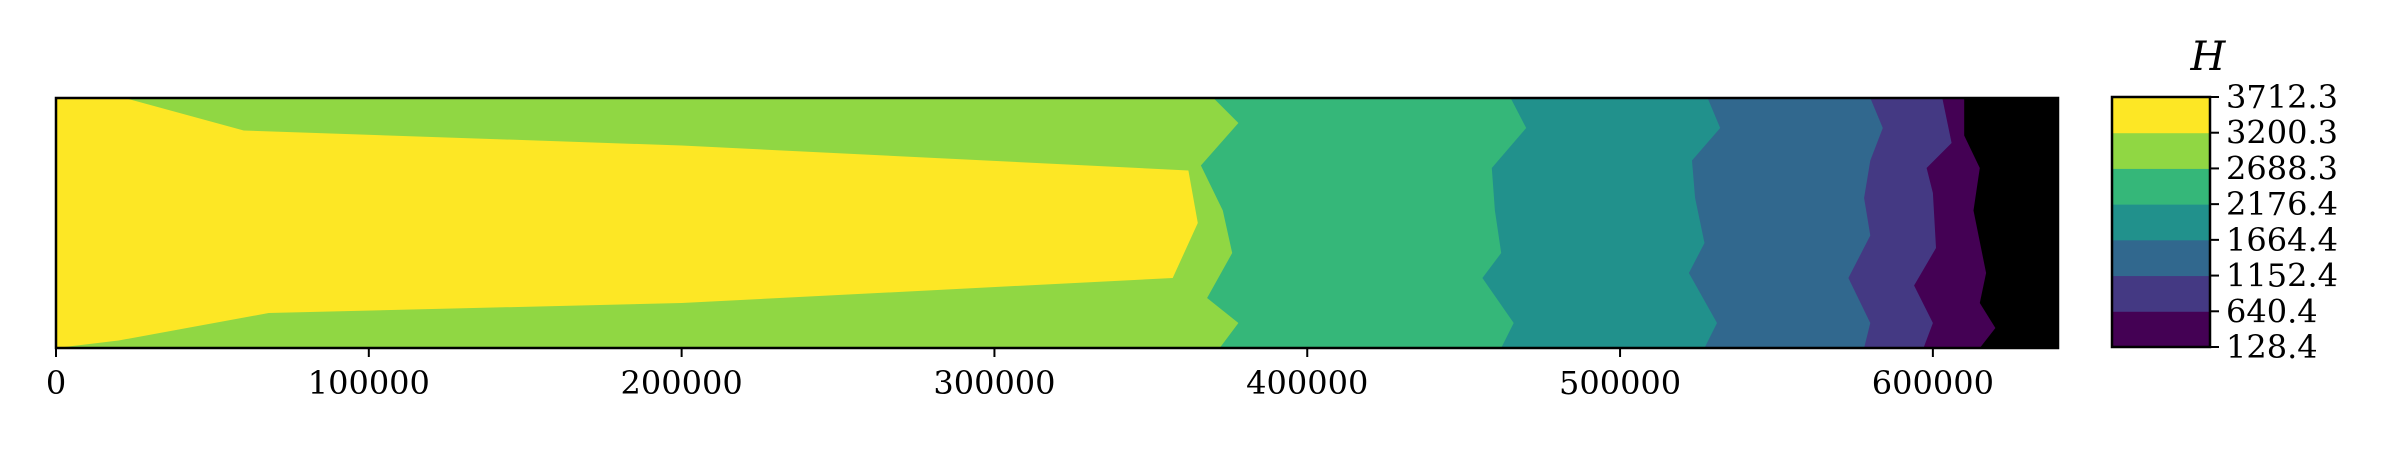 The width and height of the screenshot is (2400, 450). I want to click on colorbar-tick-label: 1152.4, so click(2282, 276).